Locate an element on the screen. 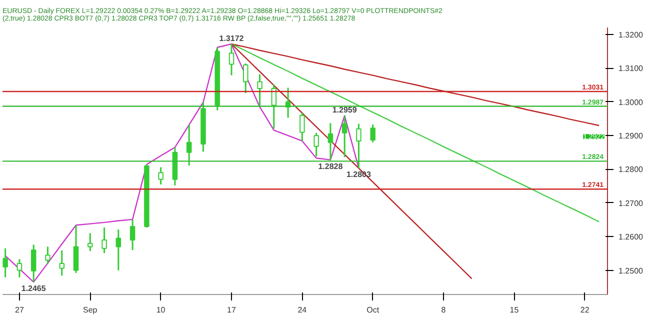  annotation: 1.3172 is located at coordinates (231, 38).